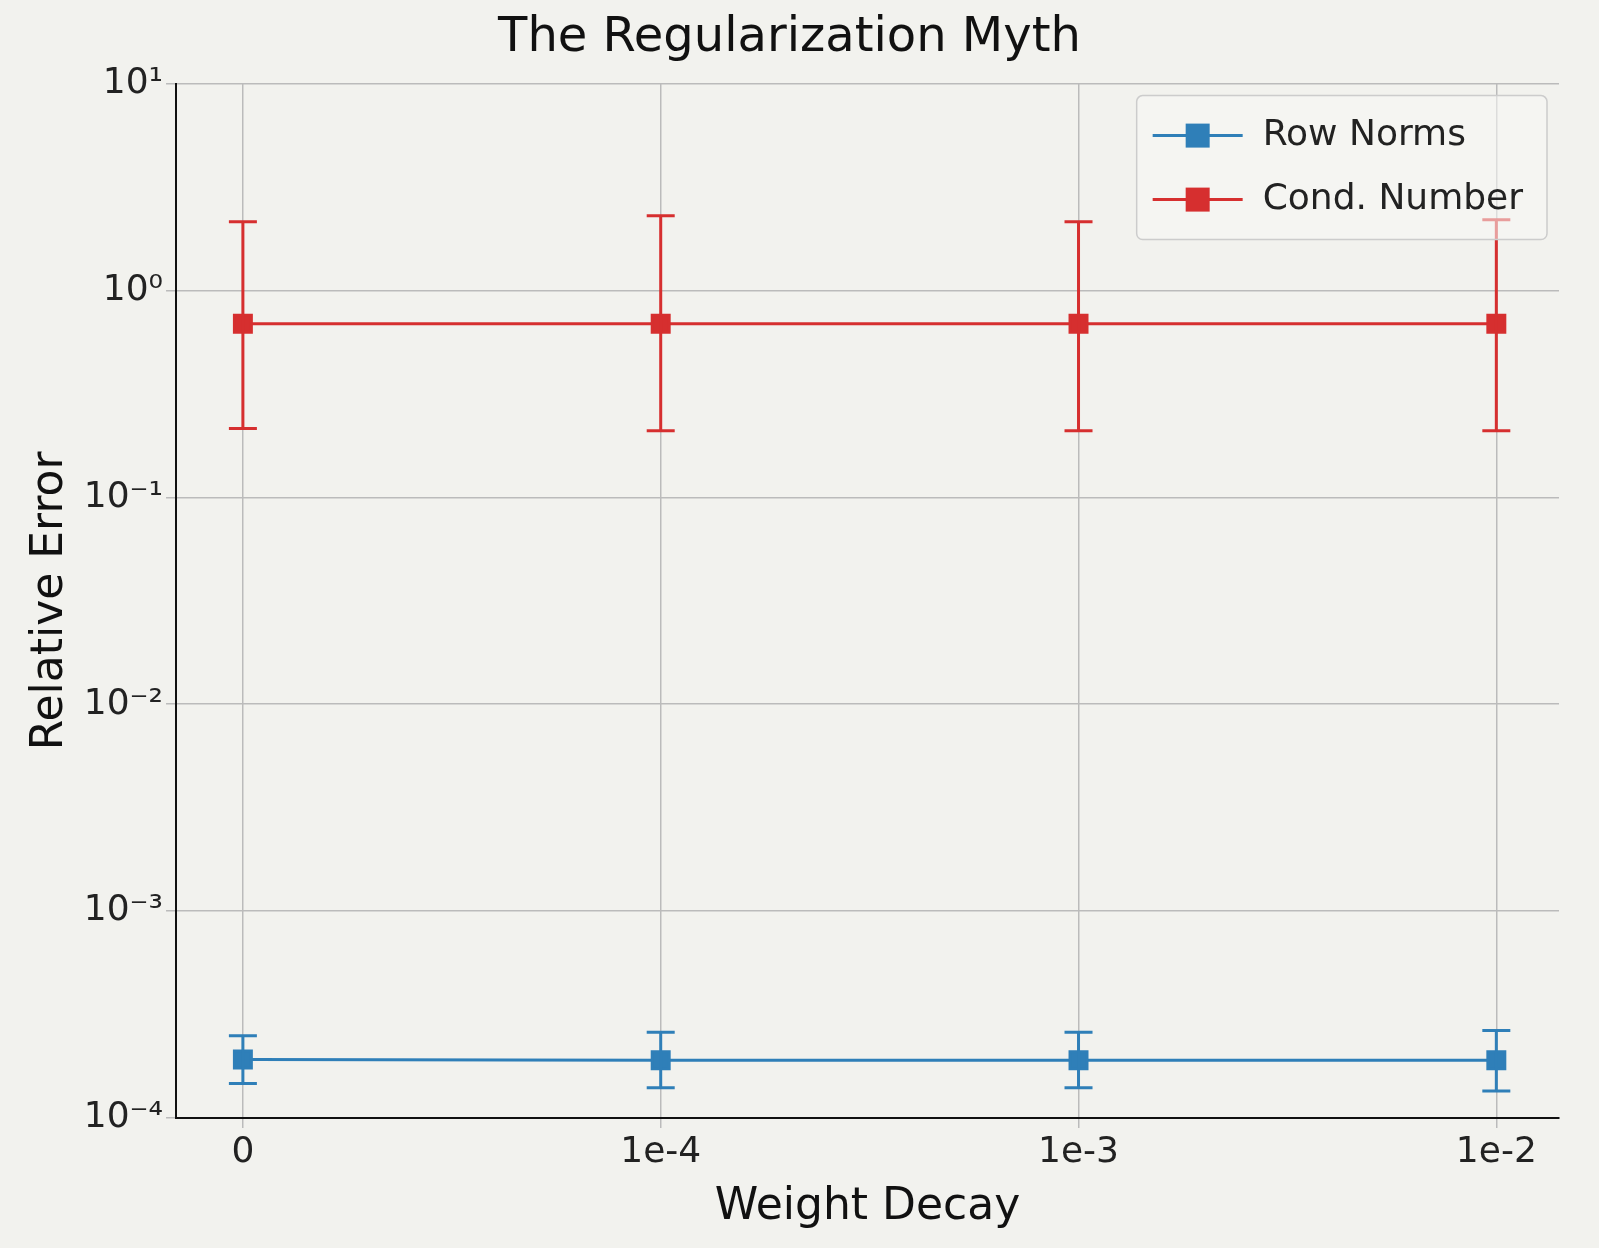 Image resolution: width=1599 pixels, height=1248 pixels. Describe the element at coordinates (661, 1149) in the screenshot. I see `x-tick-label: 1e-4` at that location.